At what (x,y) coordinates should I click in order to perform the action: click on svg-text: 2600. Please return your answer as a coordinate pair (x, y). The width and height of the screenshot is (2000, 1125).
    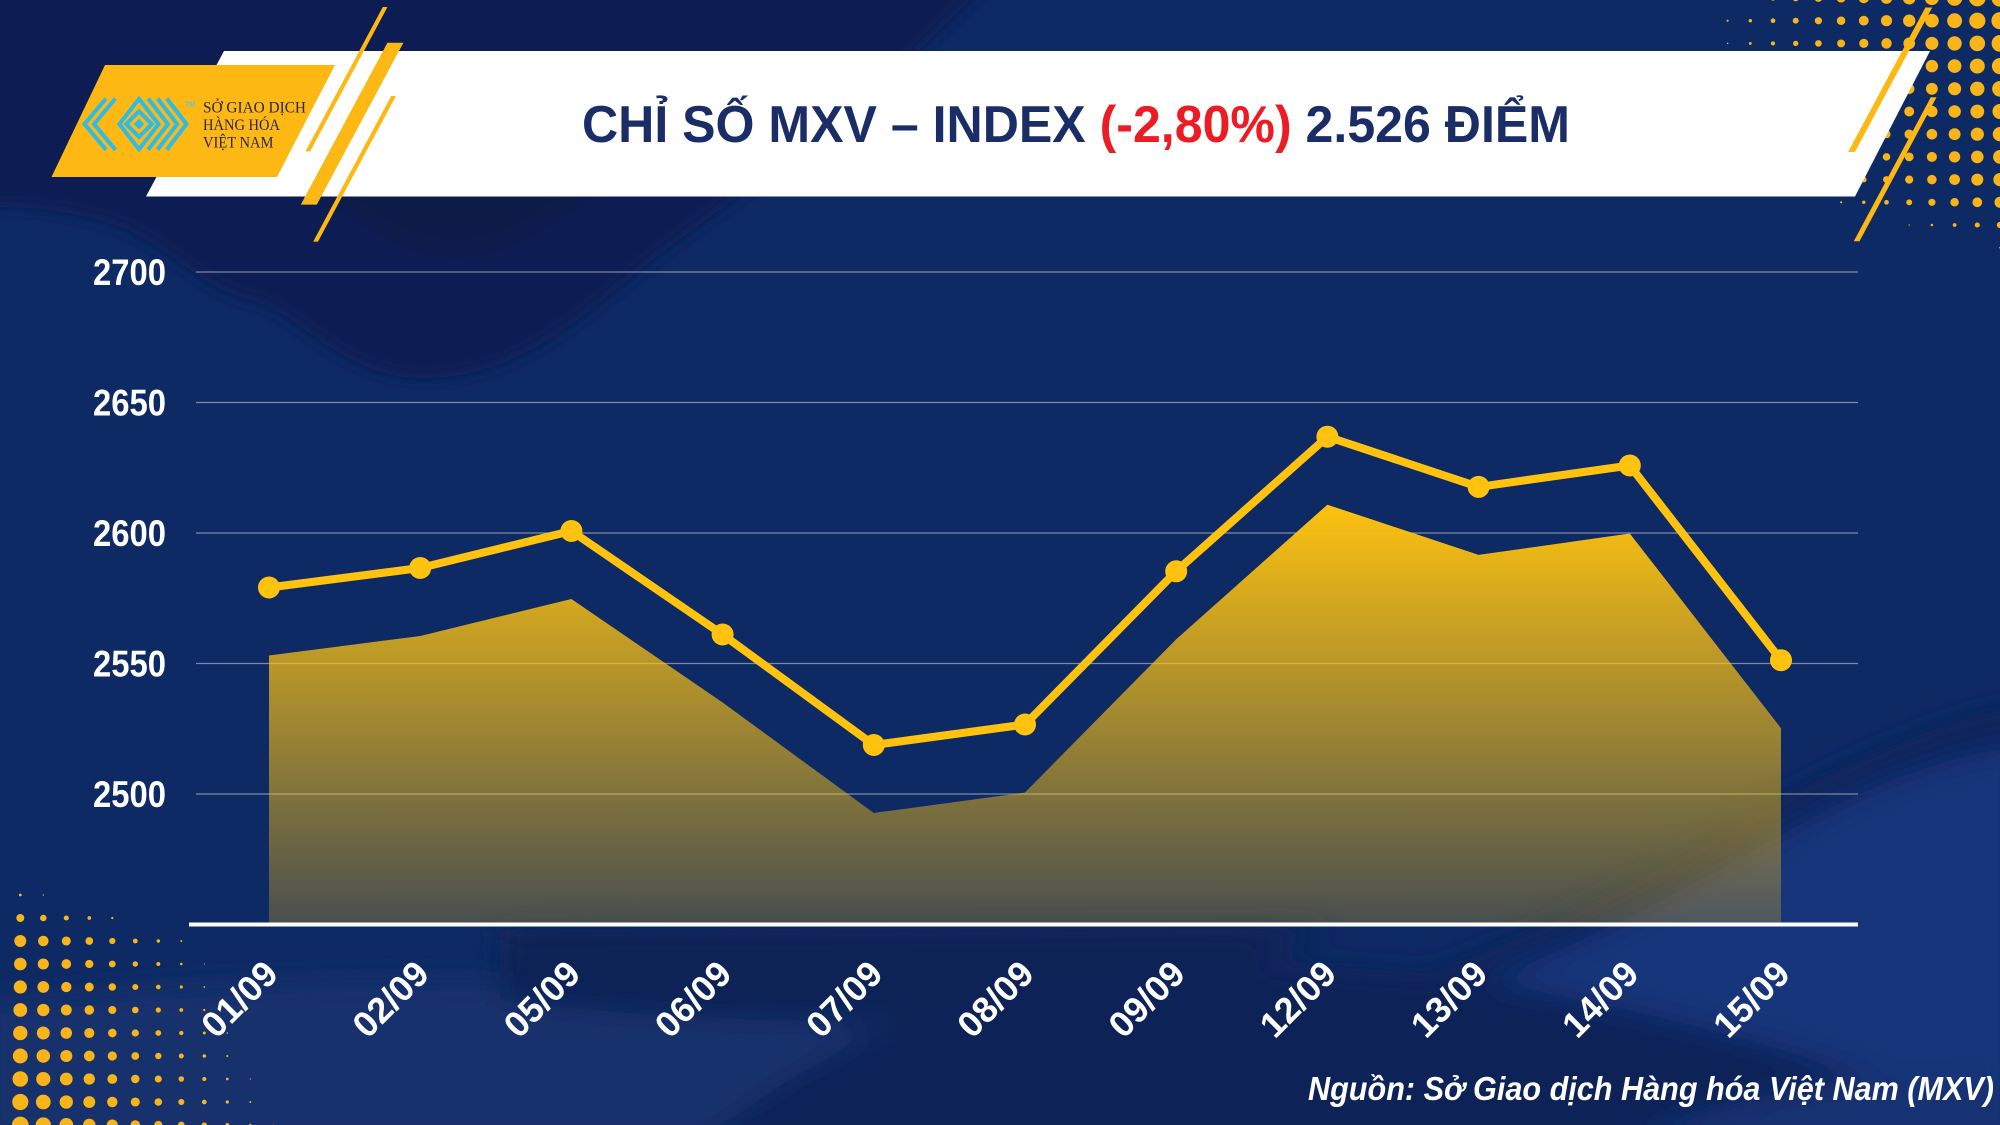
    Looking at the image, I should click on (129, 533).